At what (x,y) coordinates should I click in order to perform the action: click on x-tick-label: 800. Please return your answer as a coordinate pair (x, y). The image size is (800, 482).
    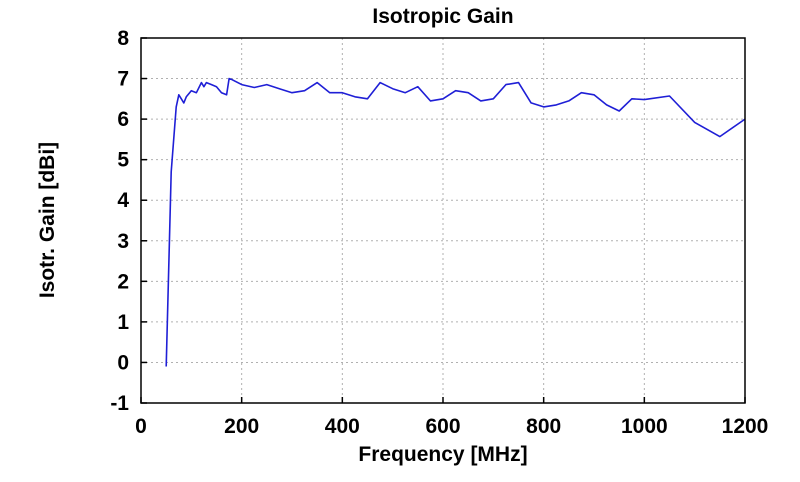
    Looking at the image, I should click on (543, 426).